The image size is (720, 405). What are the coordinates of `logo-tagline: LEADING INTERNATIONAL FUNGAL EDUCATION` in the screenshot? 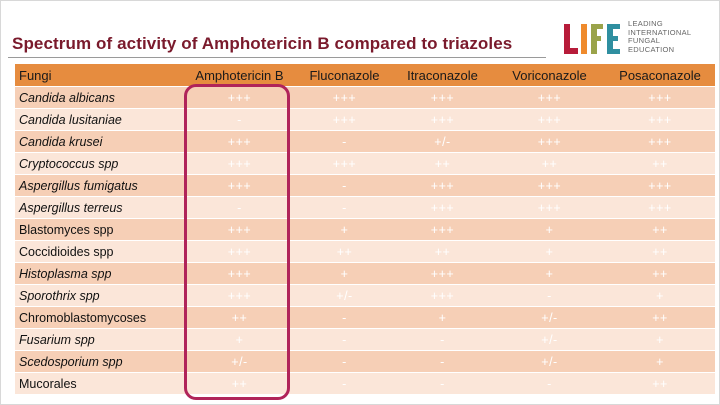 It's located at (660, 36).